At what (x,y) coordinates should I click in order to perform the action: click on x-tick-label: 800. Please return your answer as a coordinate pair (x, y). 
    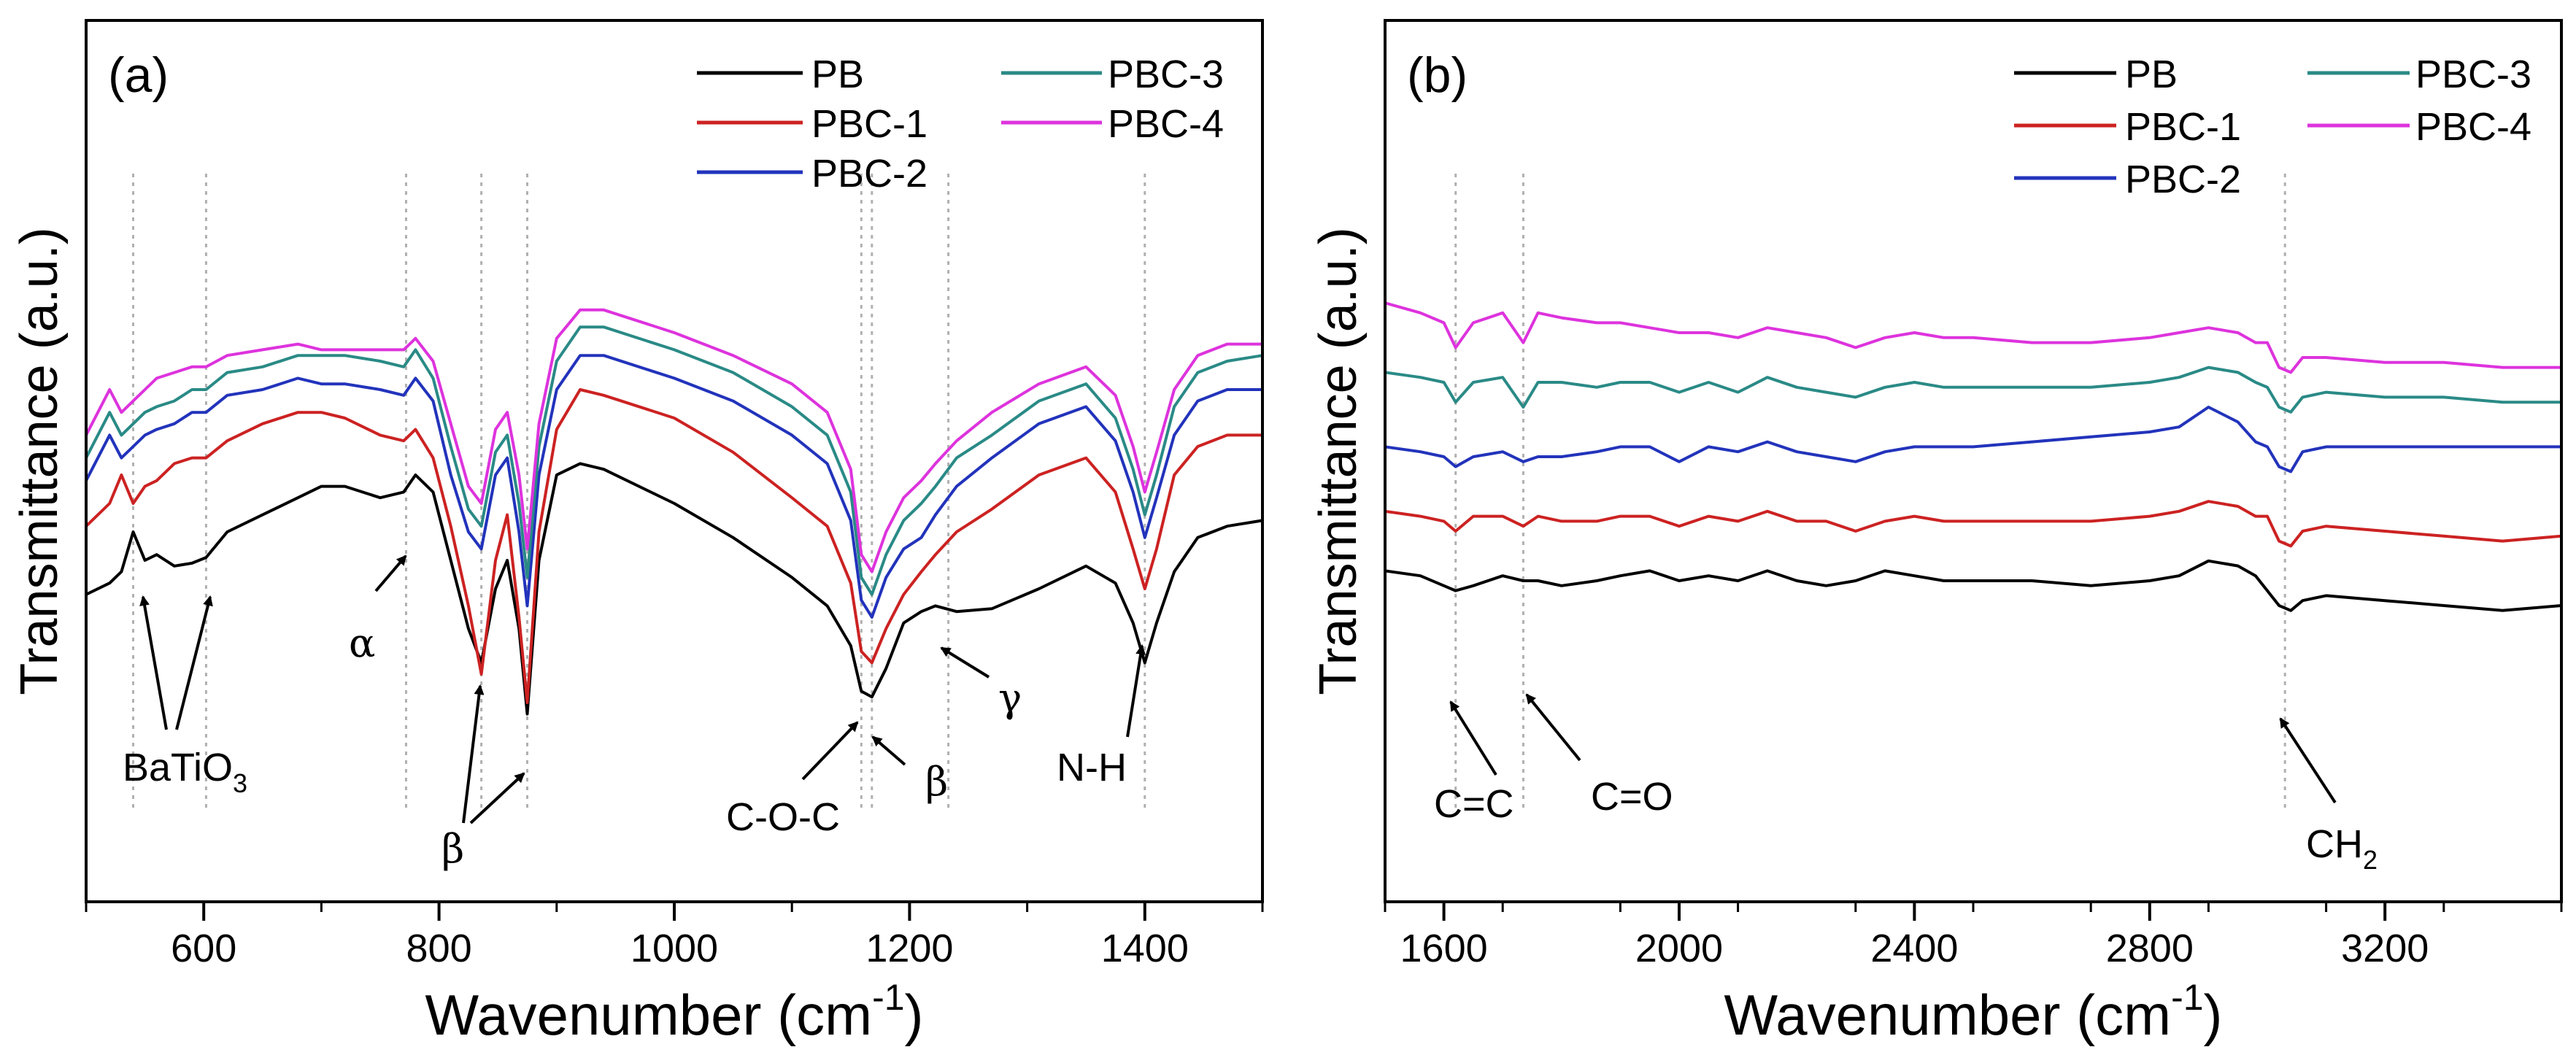
    Looking at the image, I should click on (439, 948).